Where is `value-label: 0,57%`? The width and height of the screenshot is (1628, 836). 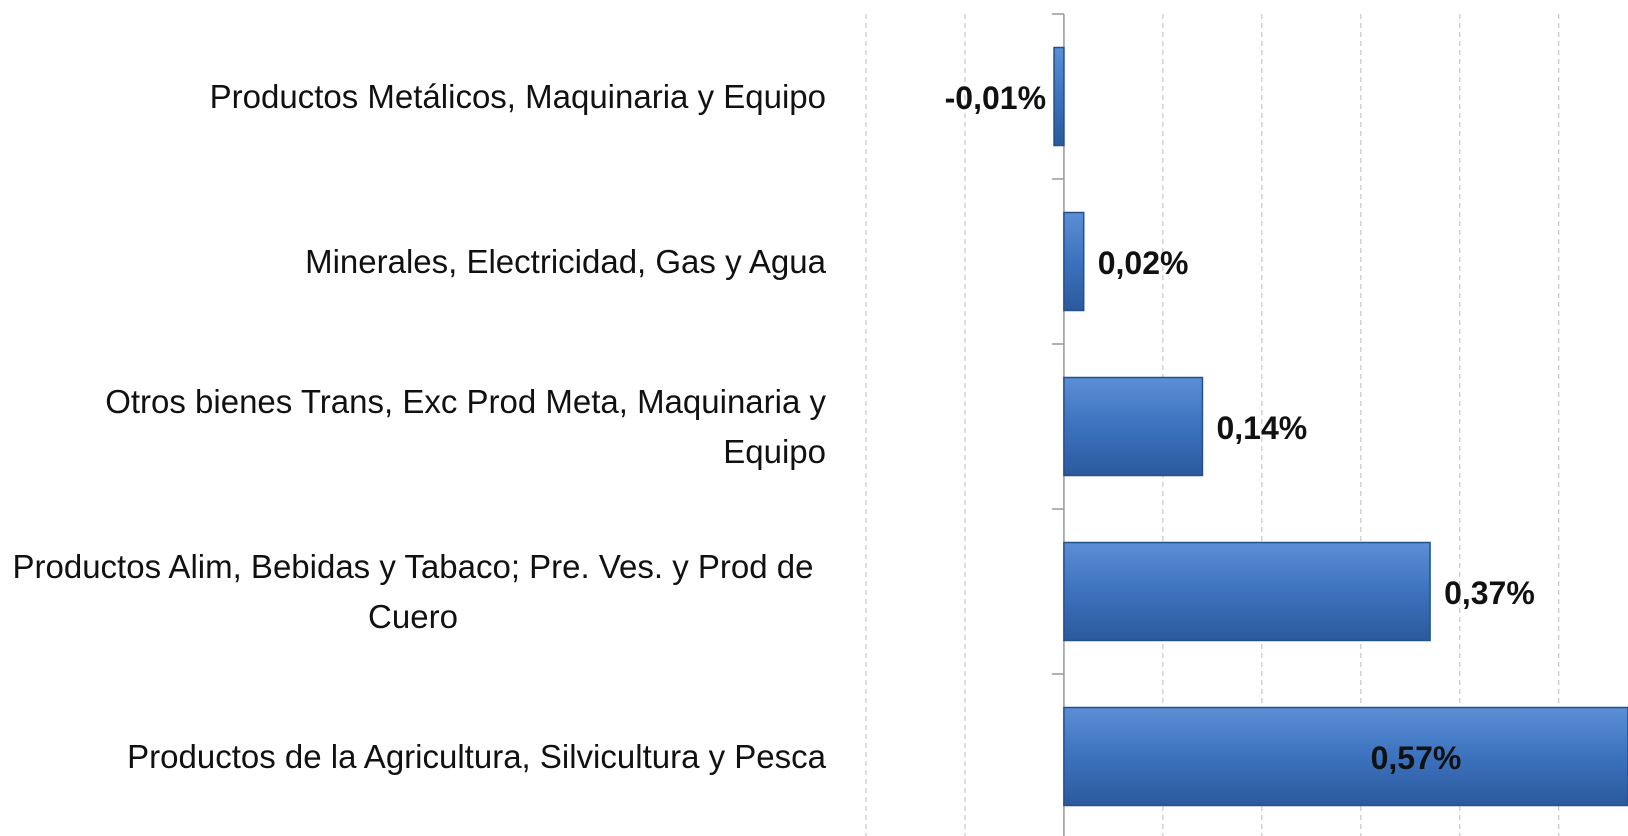
value-label: 0,57% is located at coordinates (1416, 758).